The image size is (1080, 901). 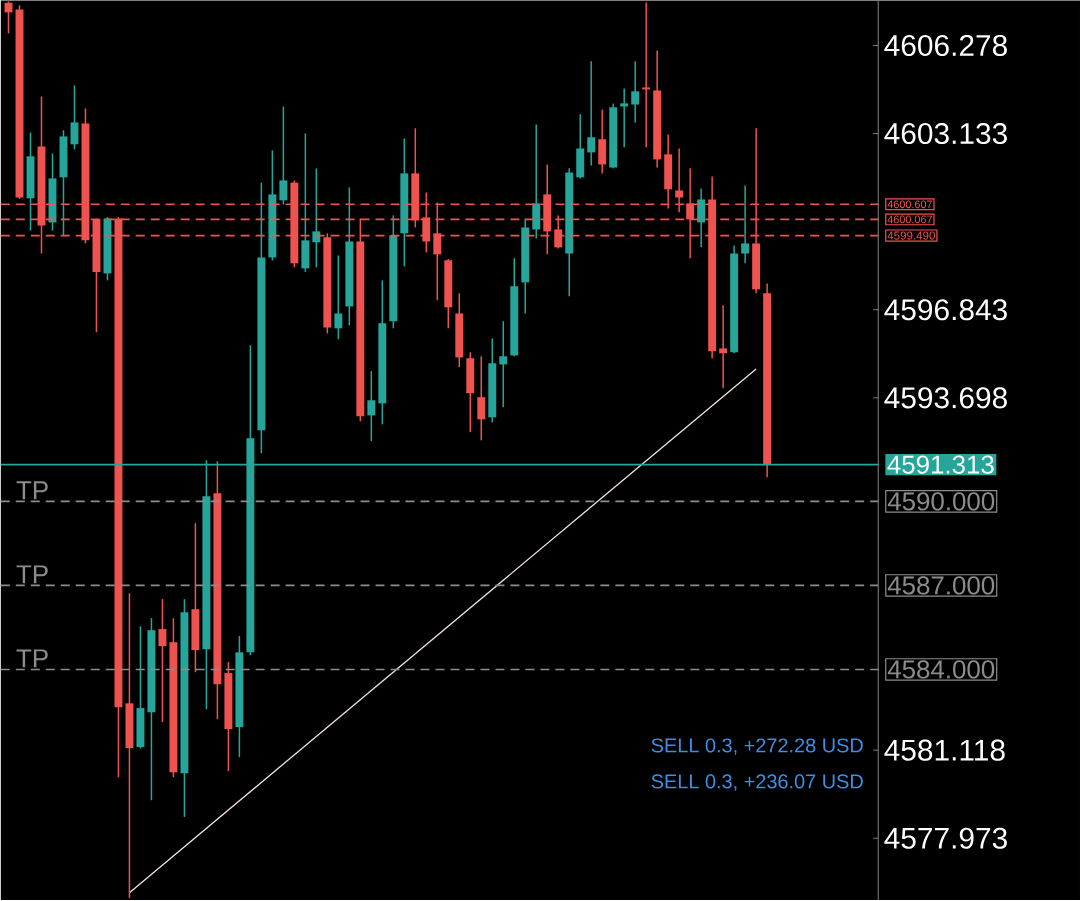 What do you see at coordinates (909, 204) in the screenshot?
I see `ref-line-label: 4600.607` at bounding box center [909, 204].